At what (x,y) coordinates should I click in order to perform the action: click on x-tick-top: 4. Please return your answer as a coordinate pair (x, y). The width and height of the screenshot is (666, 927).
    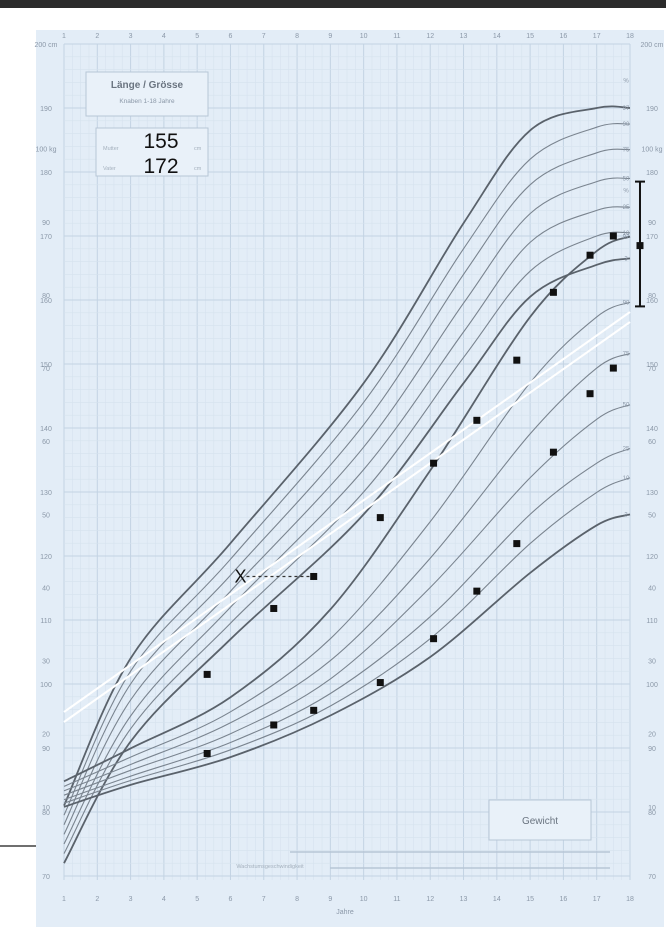
    Looking at the image, I should click on (164, 36).